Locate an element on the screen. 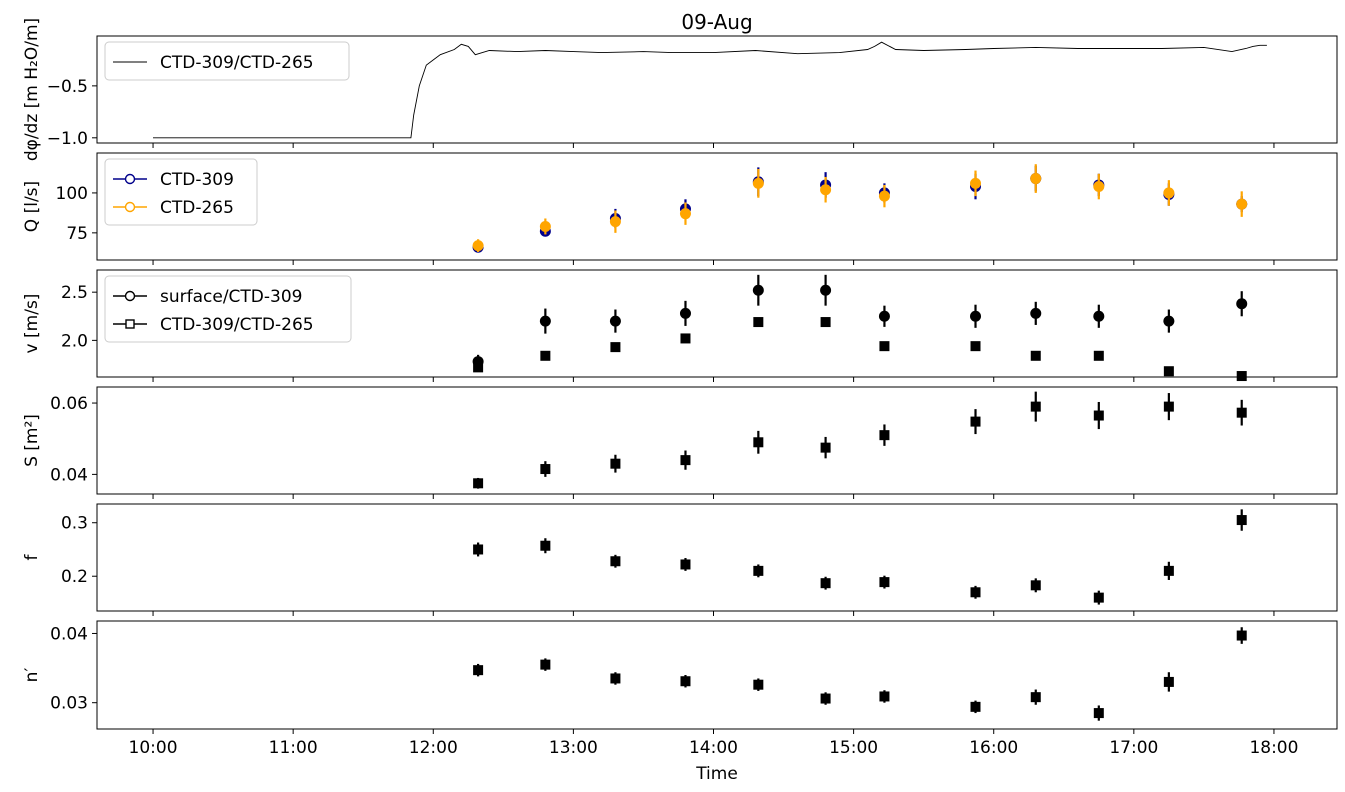 This screenshot has height=792, width=1345. legend: CTD-309 CTD-265 is located at coordinates (181, 192).